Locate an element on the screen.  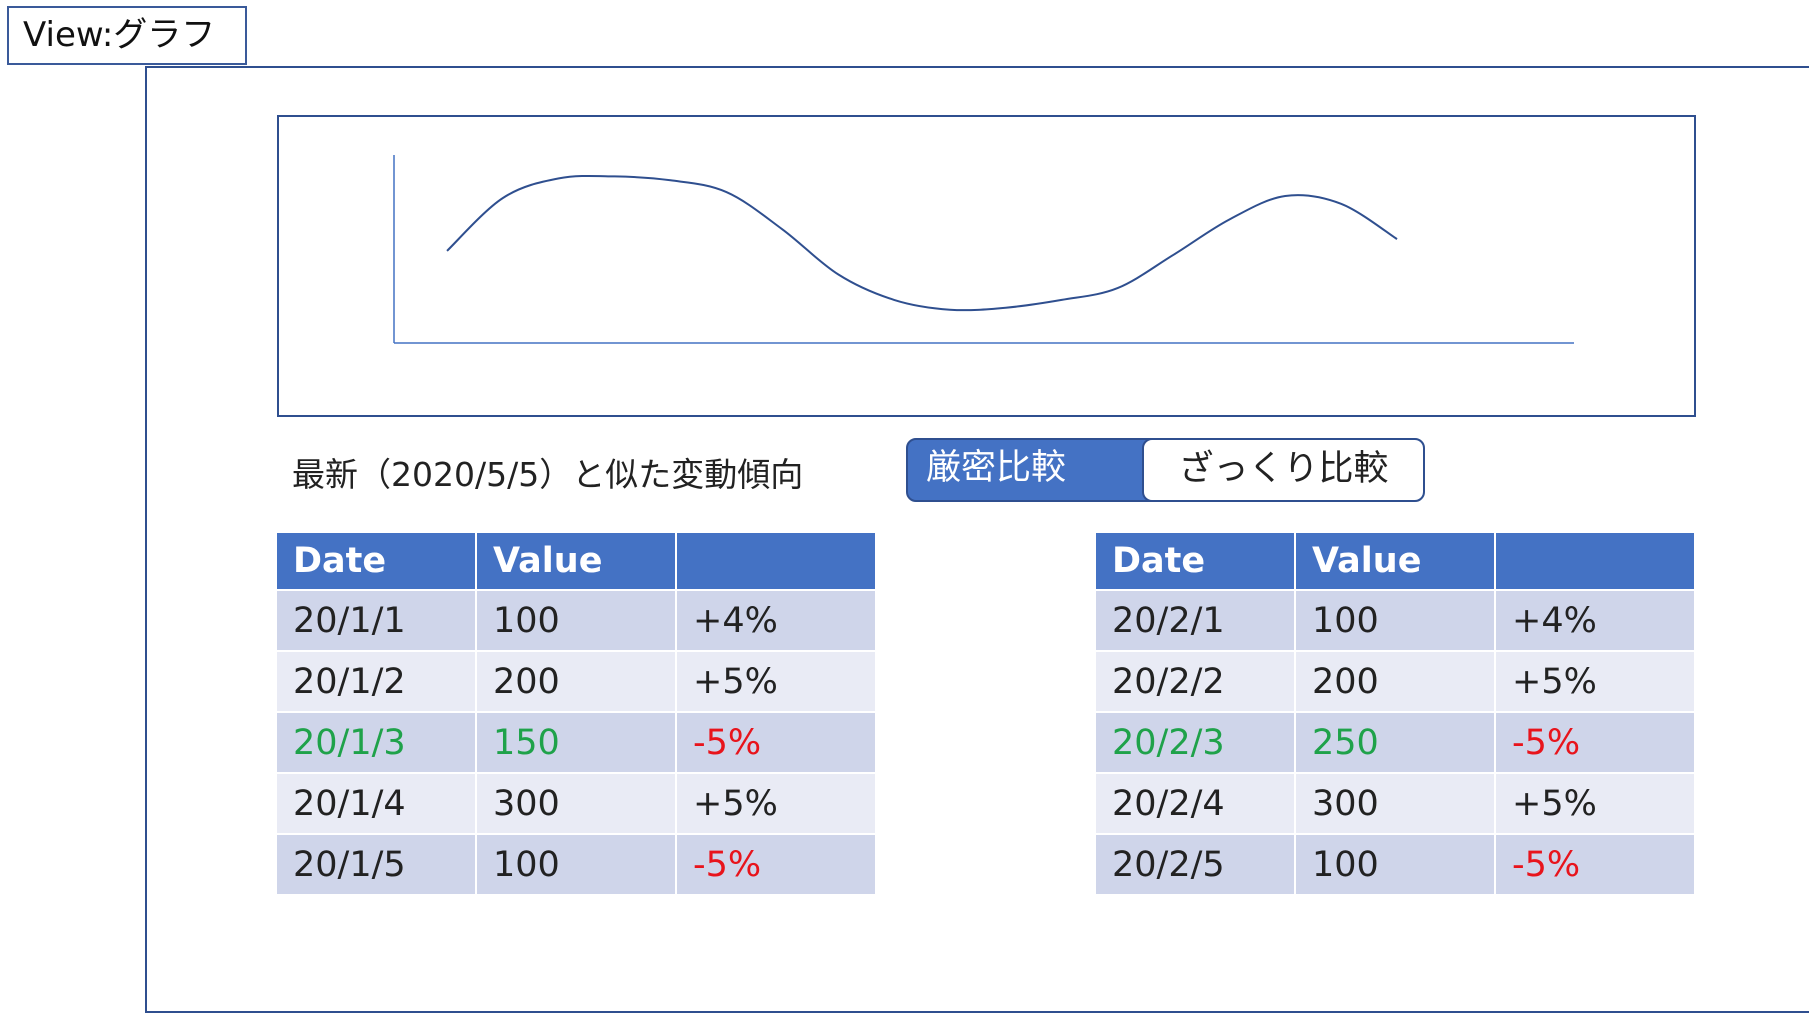
date-cell: 20/1/4 is located at coordinates (377, 804).